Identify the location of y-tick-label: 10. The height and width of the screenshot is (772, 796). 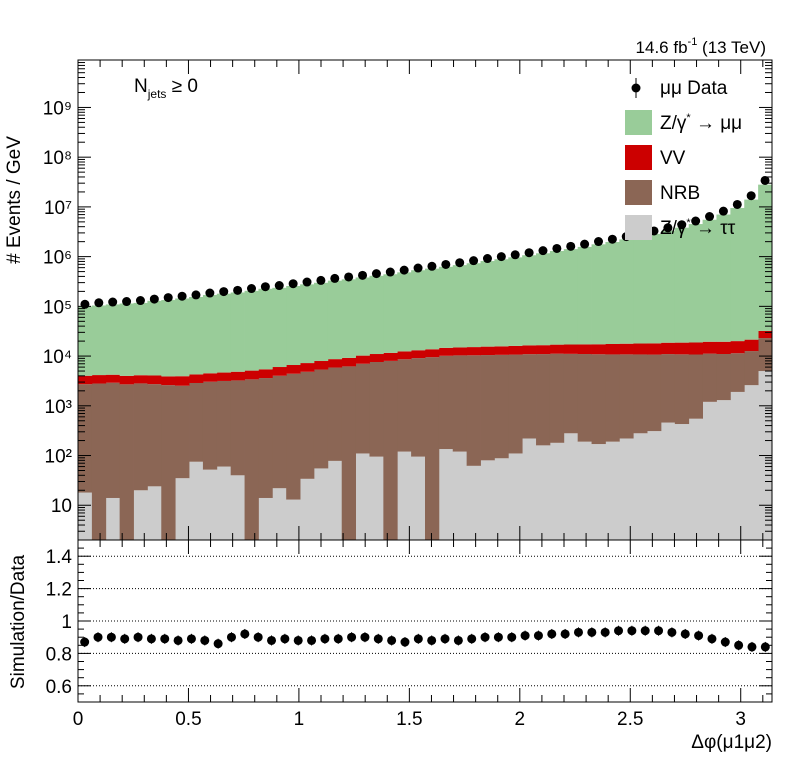
(61, 506).